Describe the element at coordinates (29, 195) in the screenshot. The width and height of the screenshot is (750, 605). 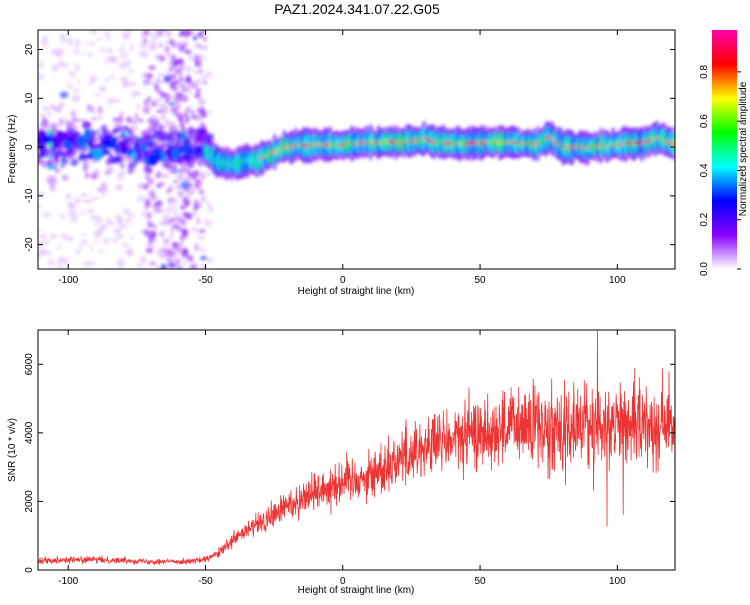
I see `spectrogram-ytick-label: -10` at that location.